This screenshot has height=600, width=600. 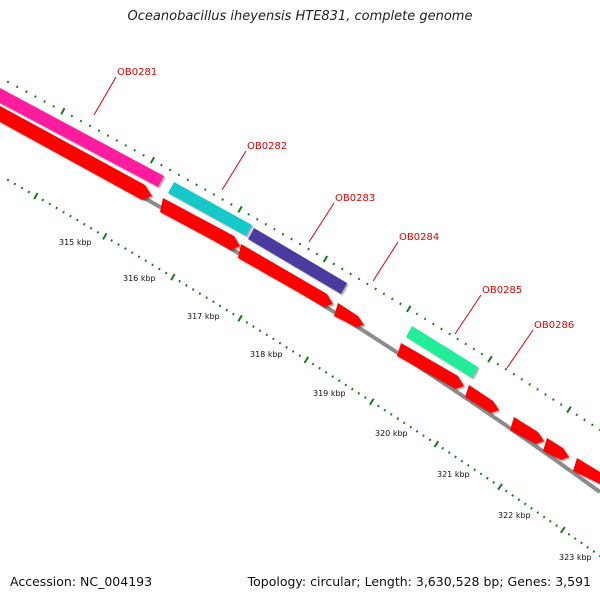 I want to click on gene-label-ob0283: OB0283, so click(x=355, y=198).